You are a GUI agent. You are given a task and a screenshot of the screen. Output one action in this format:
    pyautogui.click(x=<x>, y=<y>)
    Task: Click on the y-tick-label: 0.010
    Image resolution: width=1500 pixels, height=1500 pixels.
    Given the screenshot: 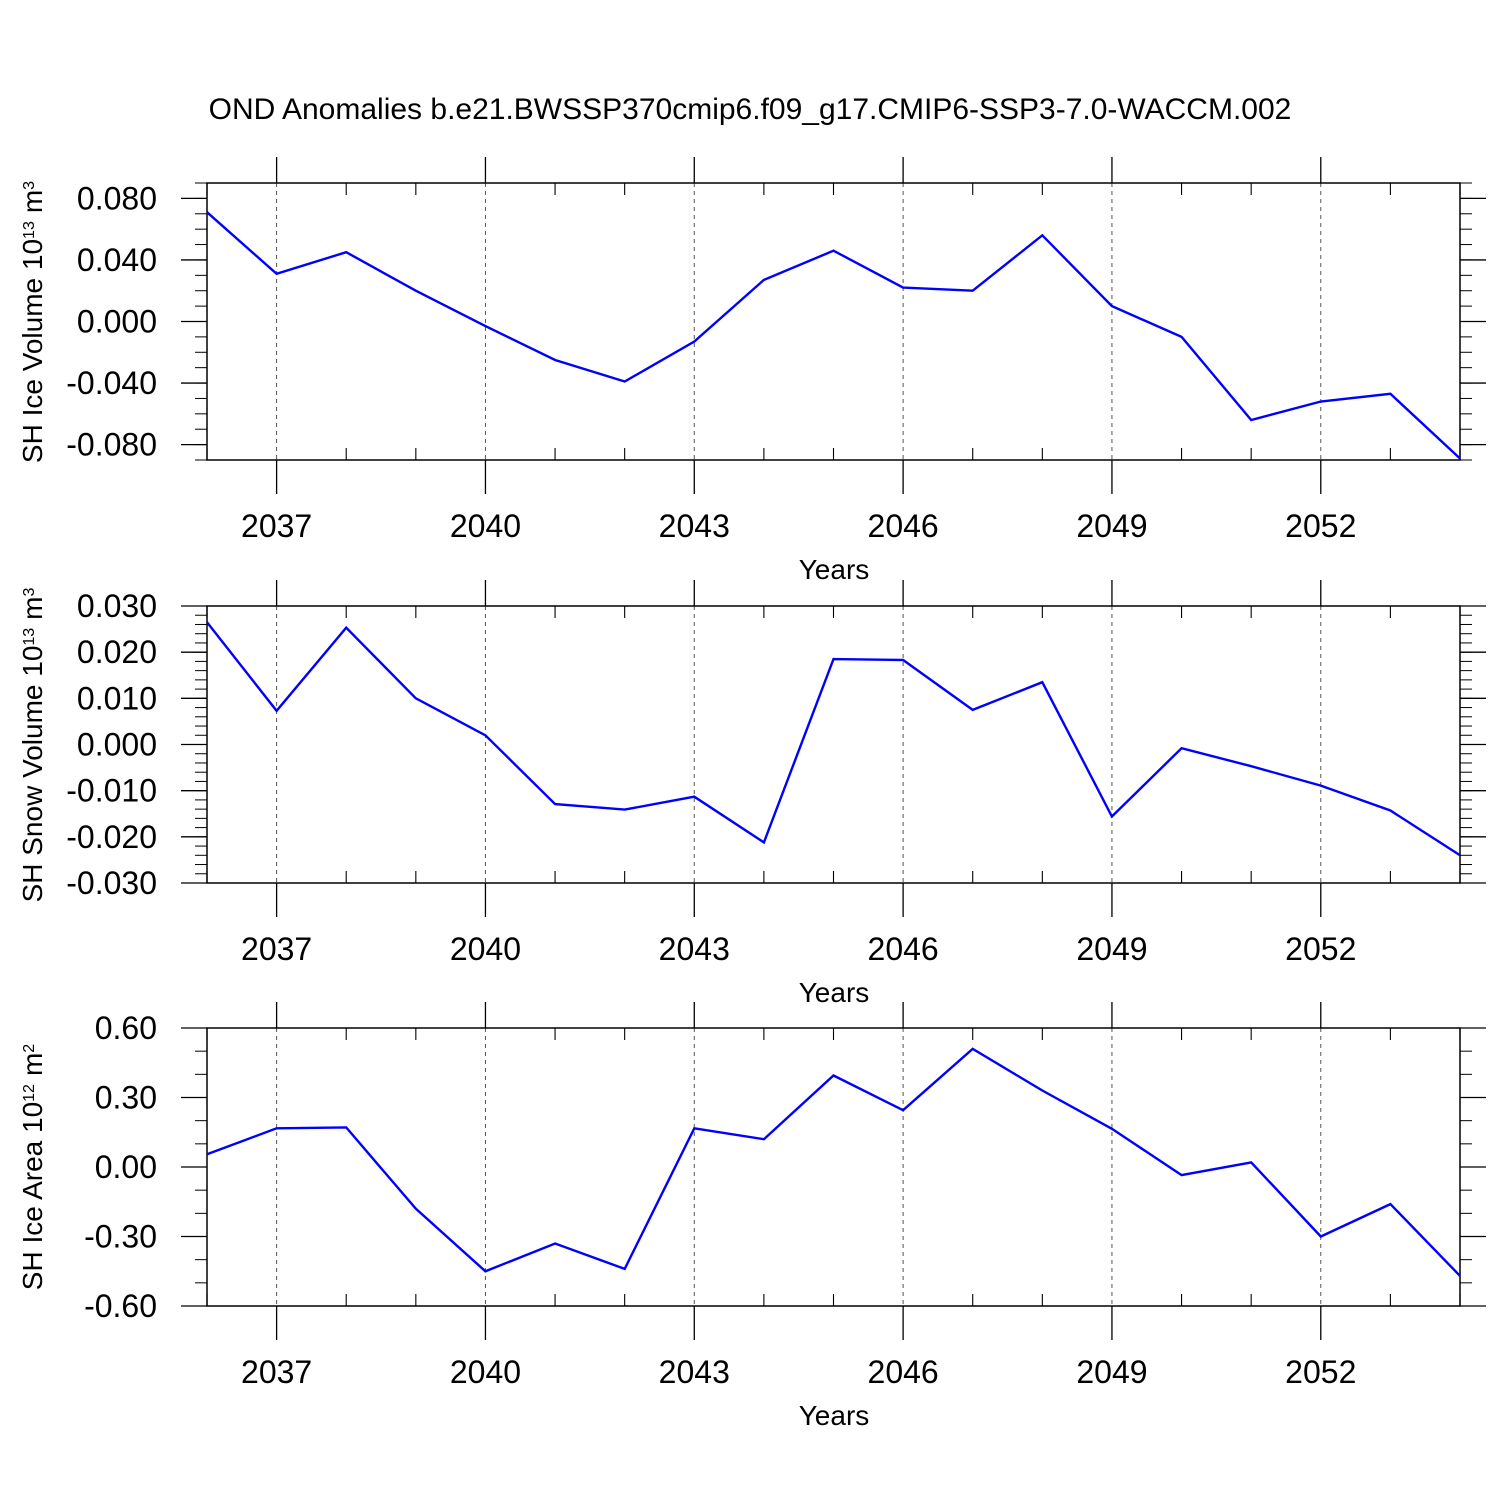 What is the action you would take?
    pyautogui.click(x=117, y=698)
    